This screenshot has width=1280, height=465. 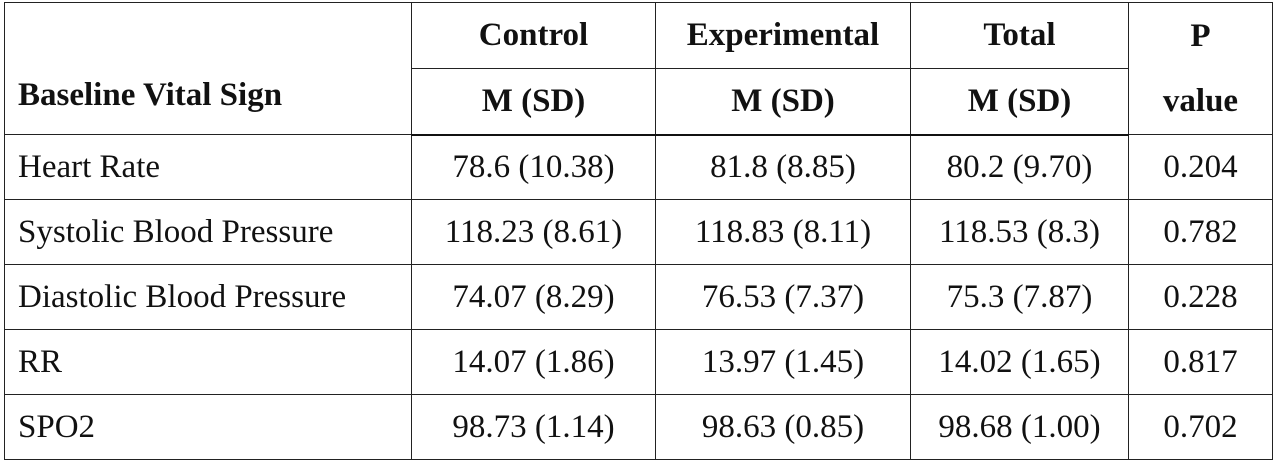 What do you see at coordinates (533, 297) in the screenshot?
I see `cell-control: 74.07 (8.29)` at bounding box center [533, 297].